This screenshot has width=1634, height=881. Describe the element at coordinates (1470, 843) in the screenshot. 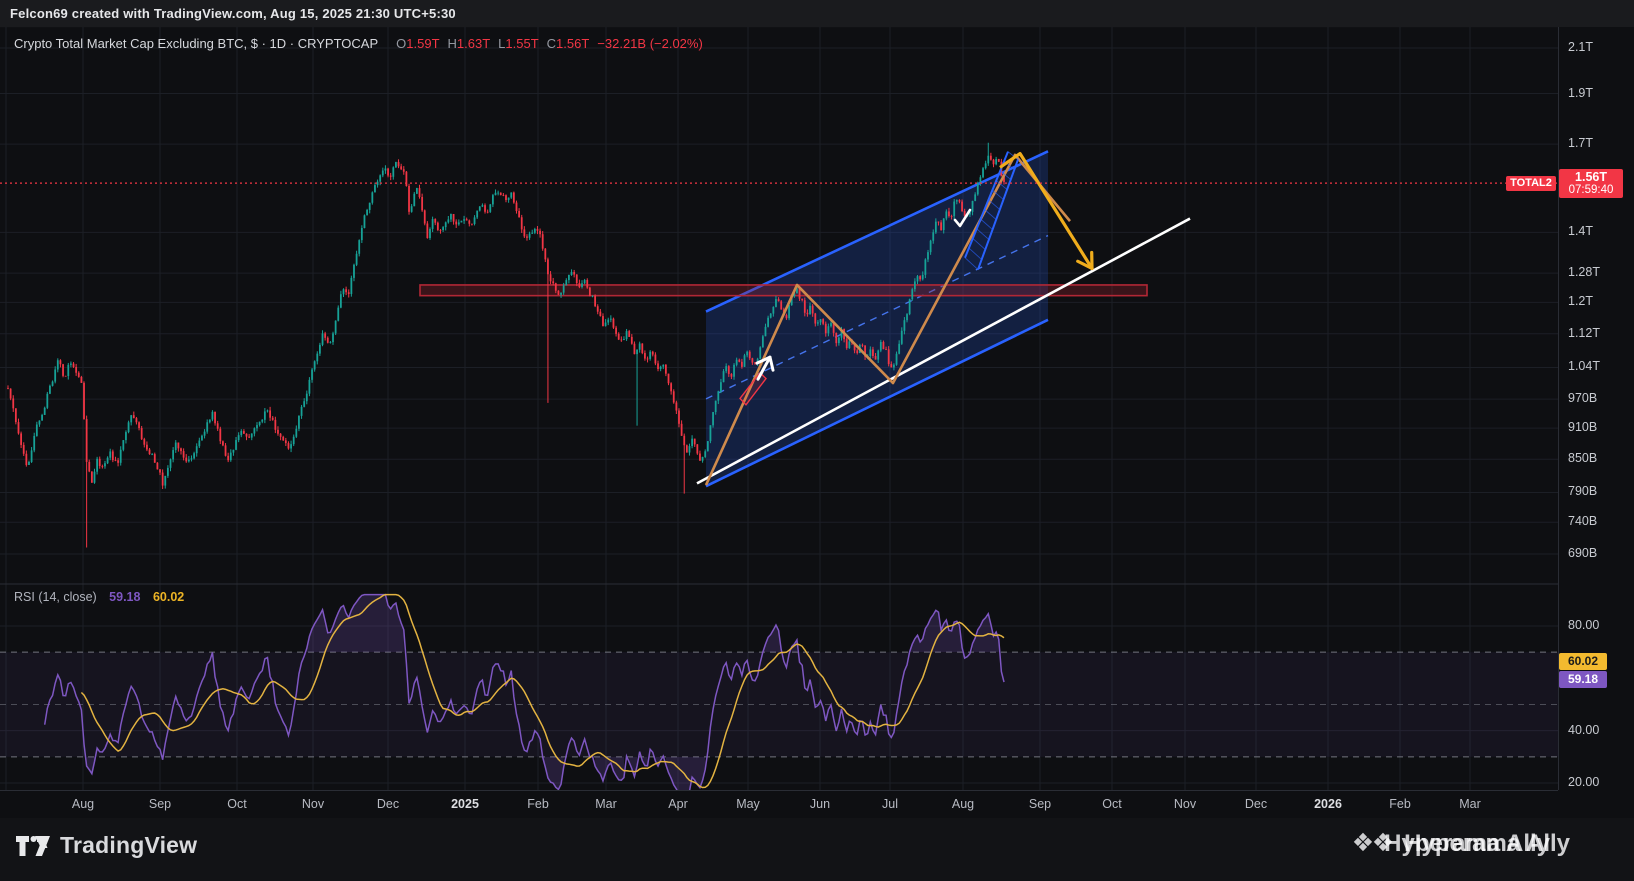

I see `channel-watermark-overlap: ❖ Hyperama Ally` at that location.